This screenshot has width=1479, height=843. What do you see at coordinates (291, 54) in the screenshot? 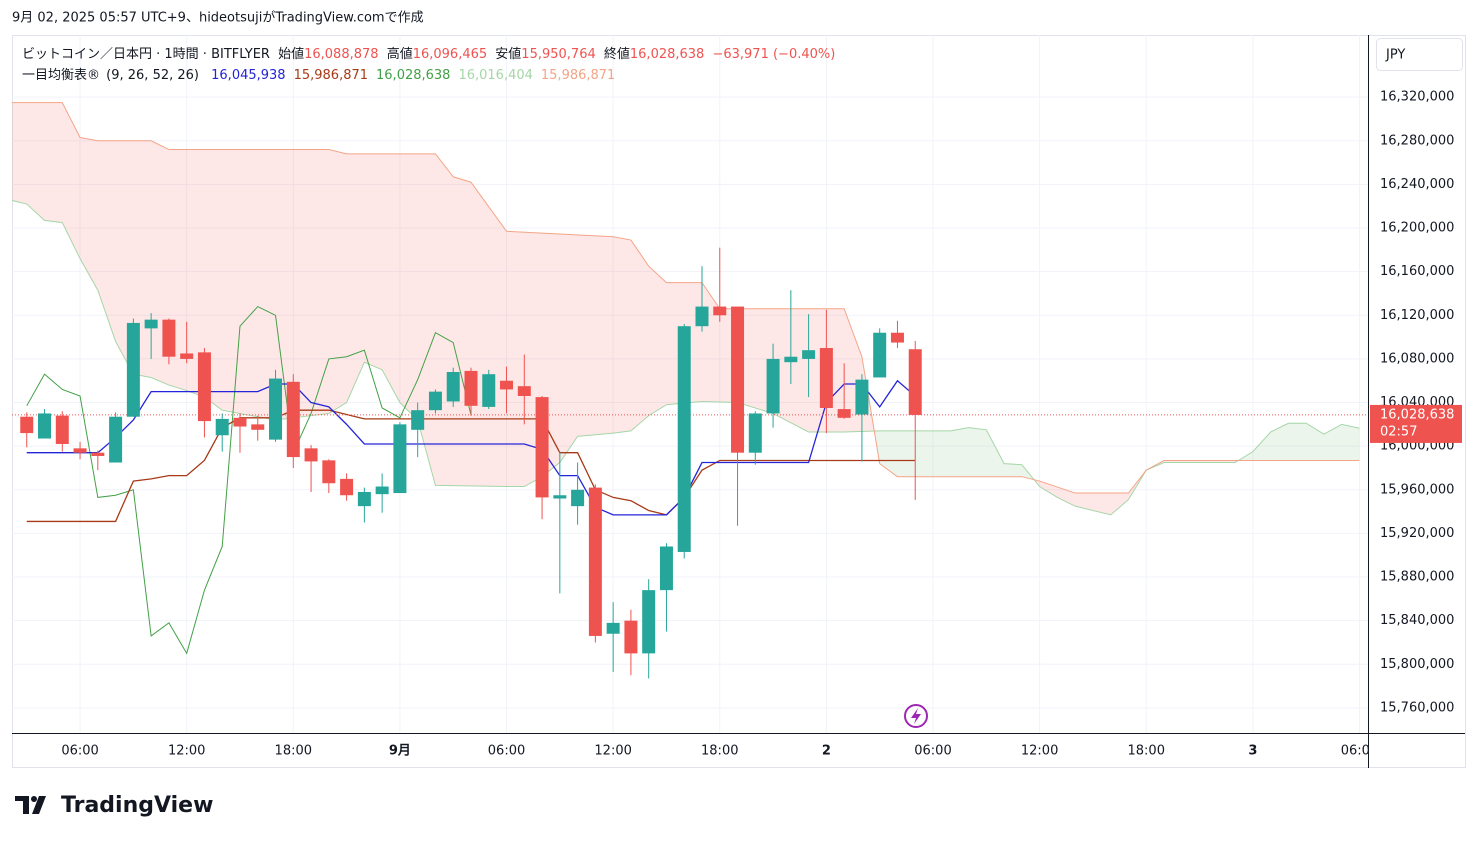
I see `open-label: 始値` at bounding box center [291, 54].